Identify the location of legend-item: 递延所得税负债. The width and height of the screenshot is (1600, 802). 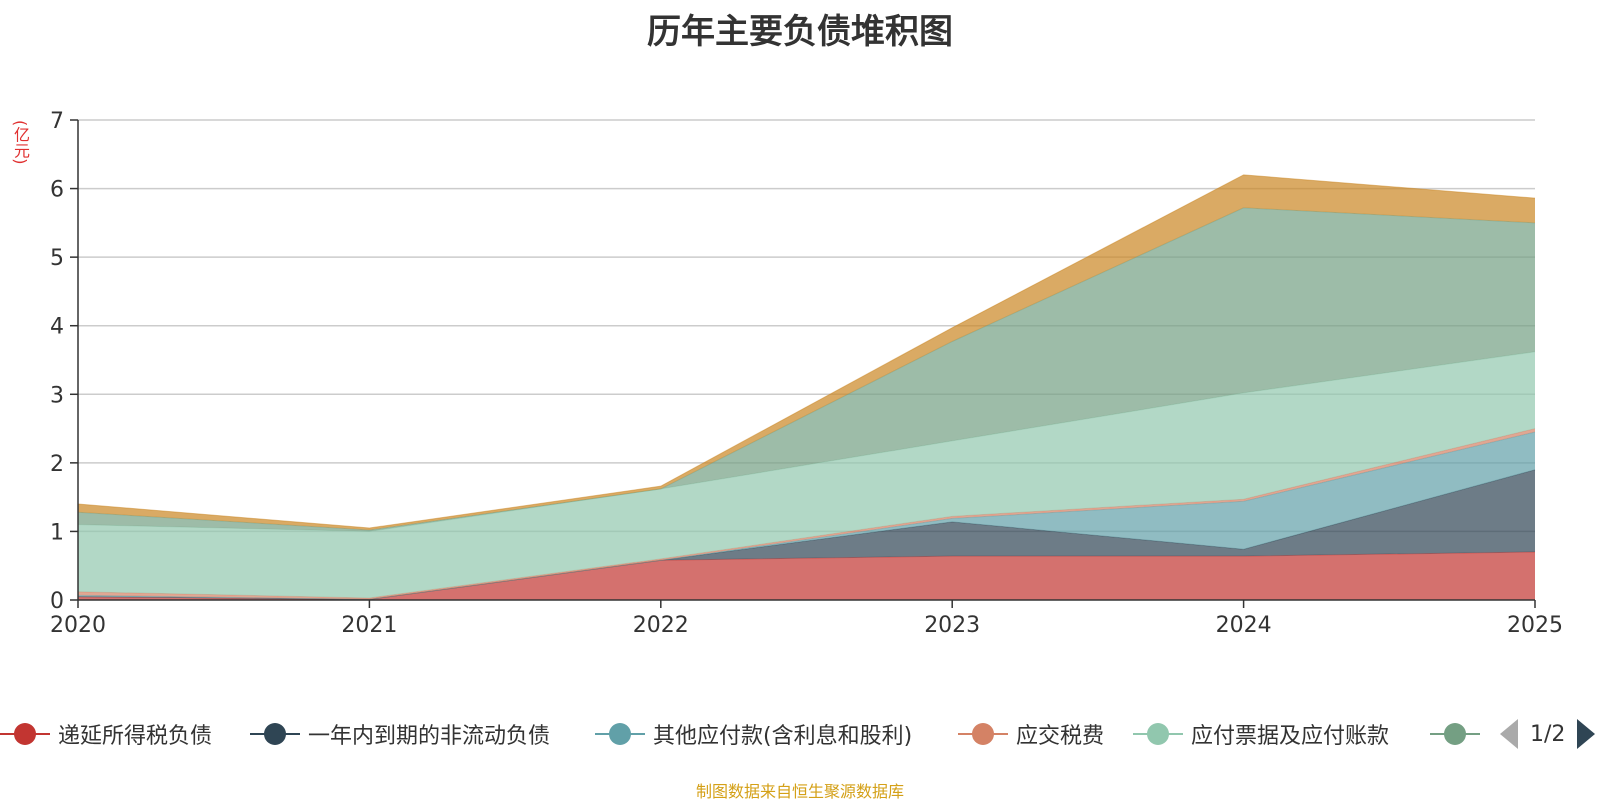
(106, 734).